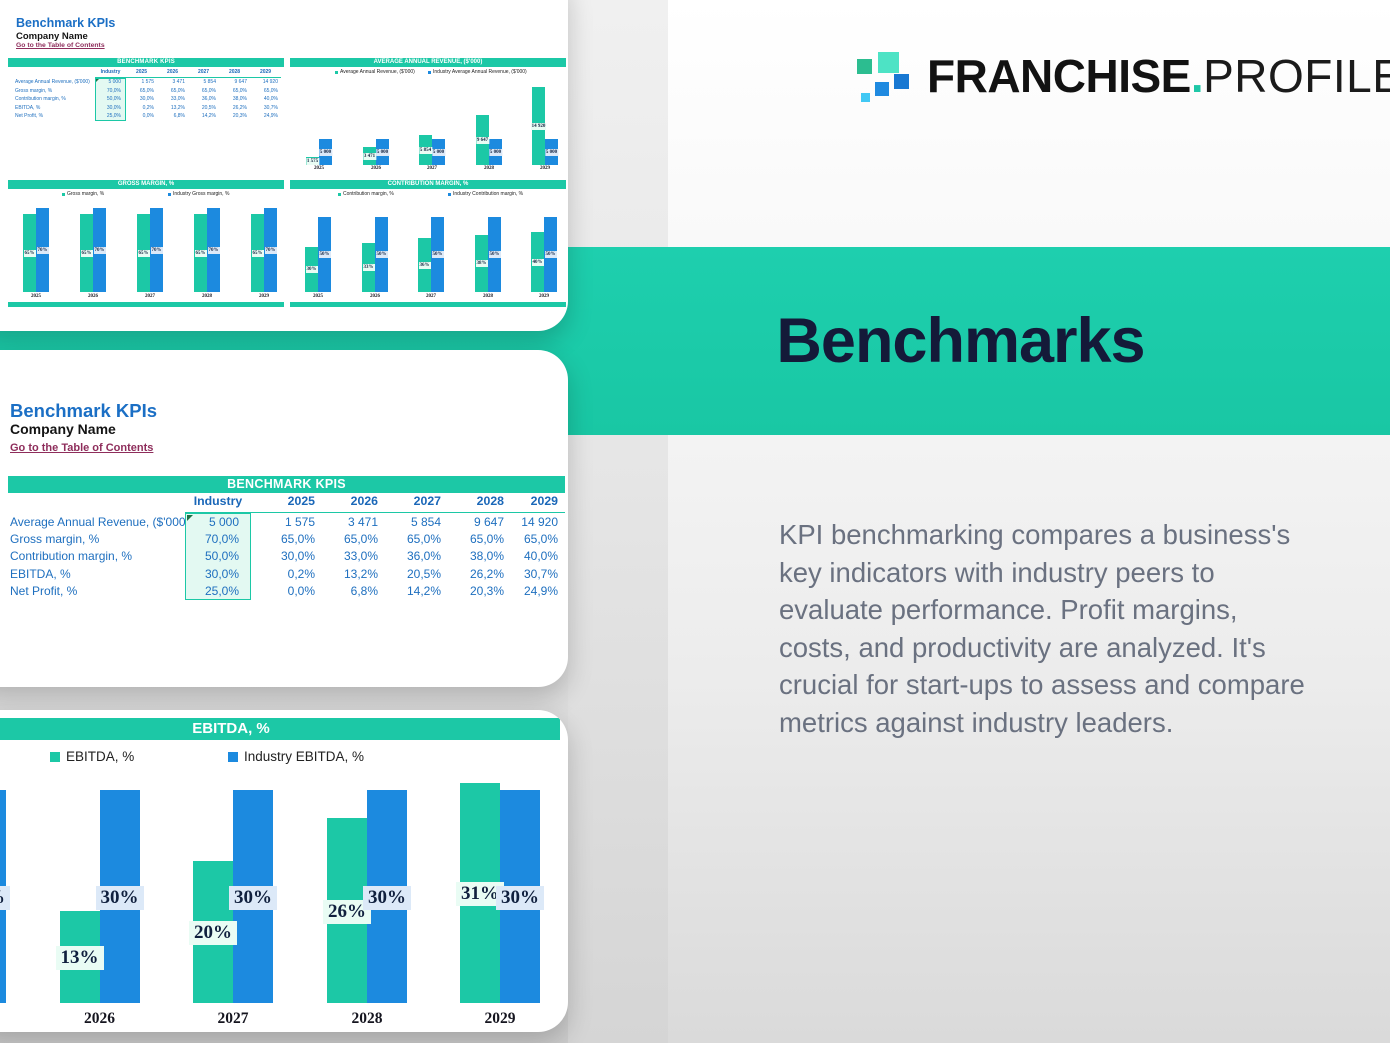 This screenshot has width=1390, height=1043. I want to click on mini-cell-note-triangle, so click(97, 80).